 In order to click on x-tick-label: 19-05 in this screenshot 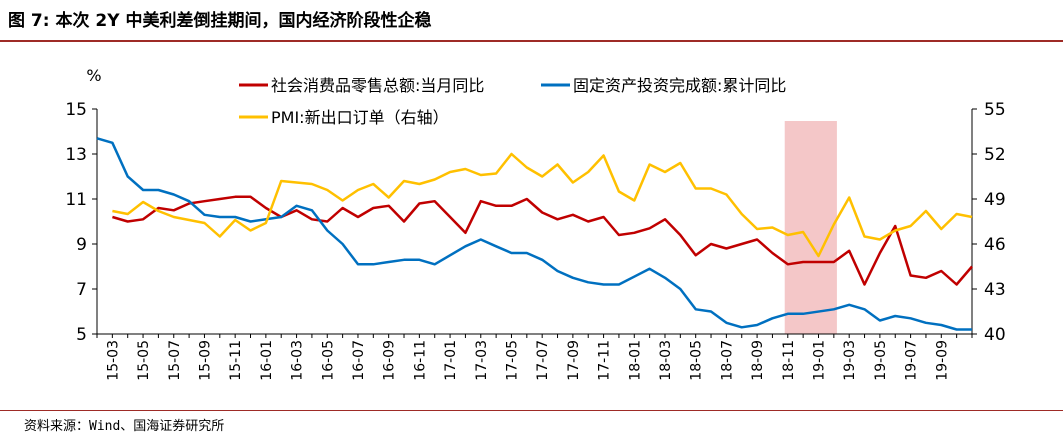, I will do `click(881, 360)`.